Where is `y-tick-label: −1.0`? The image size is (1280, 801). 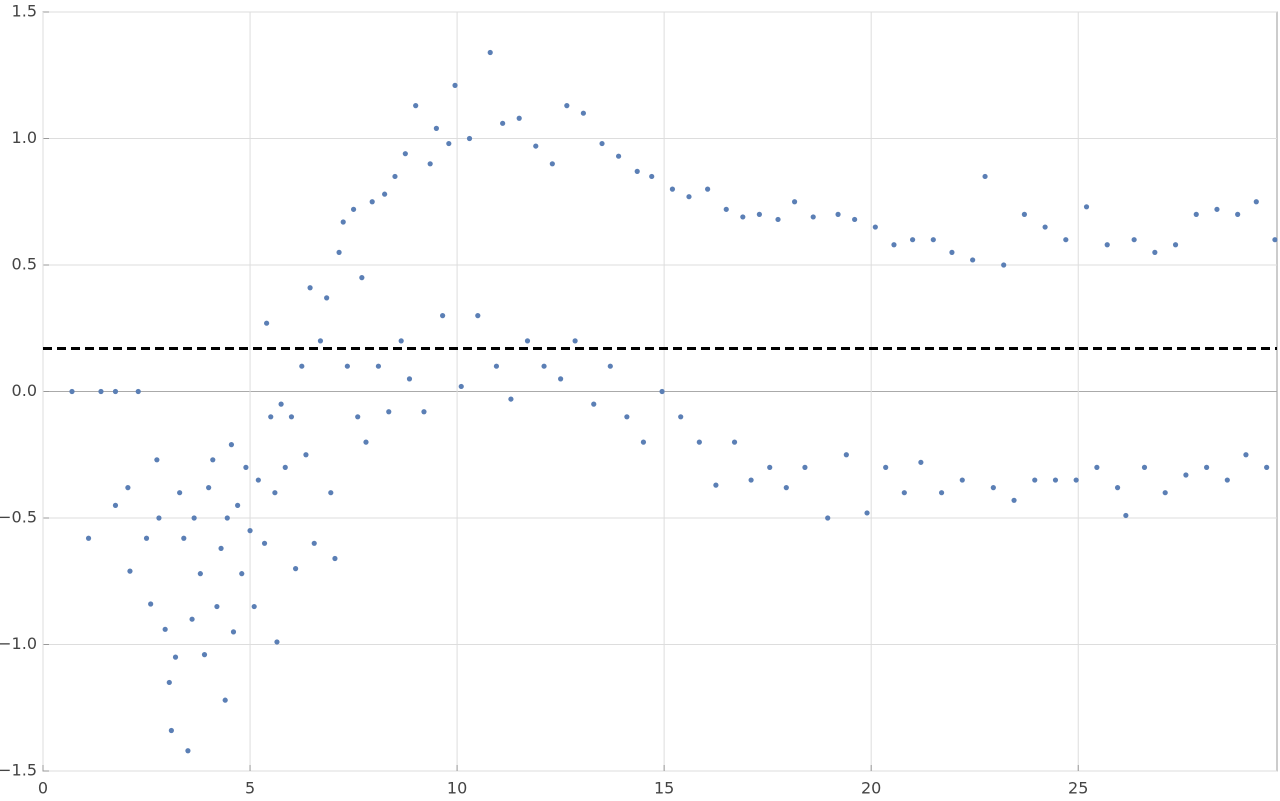 y-tick-label: −1.0 is located at coordinates (18, 643).